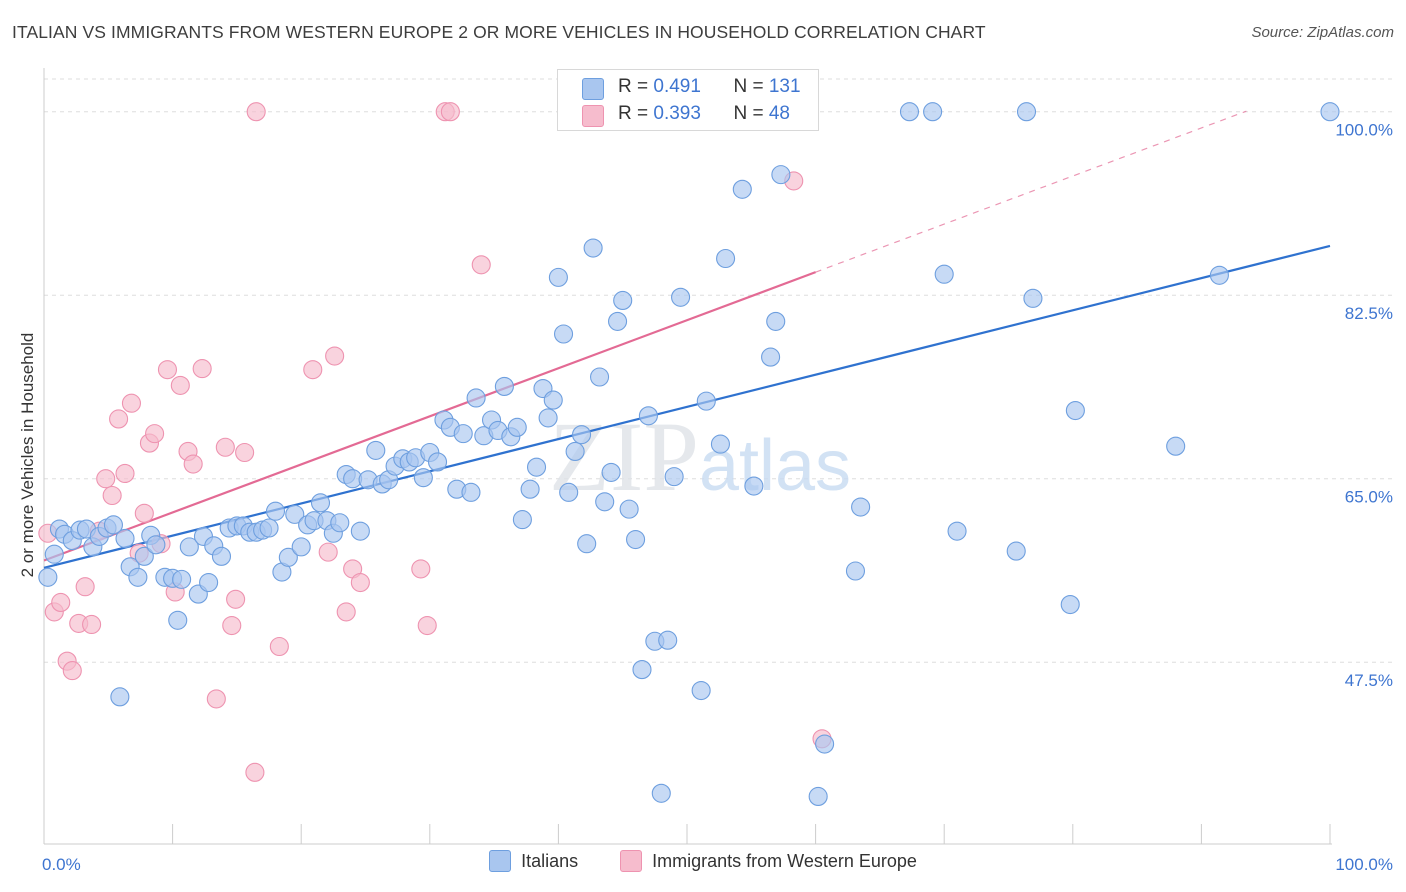 Image resolution: width=1406 pixels, height=892 pixels. Describe the element at coordinates (1031, 191) in the screenshot. I see `immigrants-trend-extension` at that location.